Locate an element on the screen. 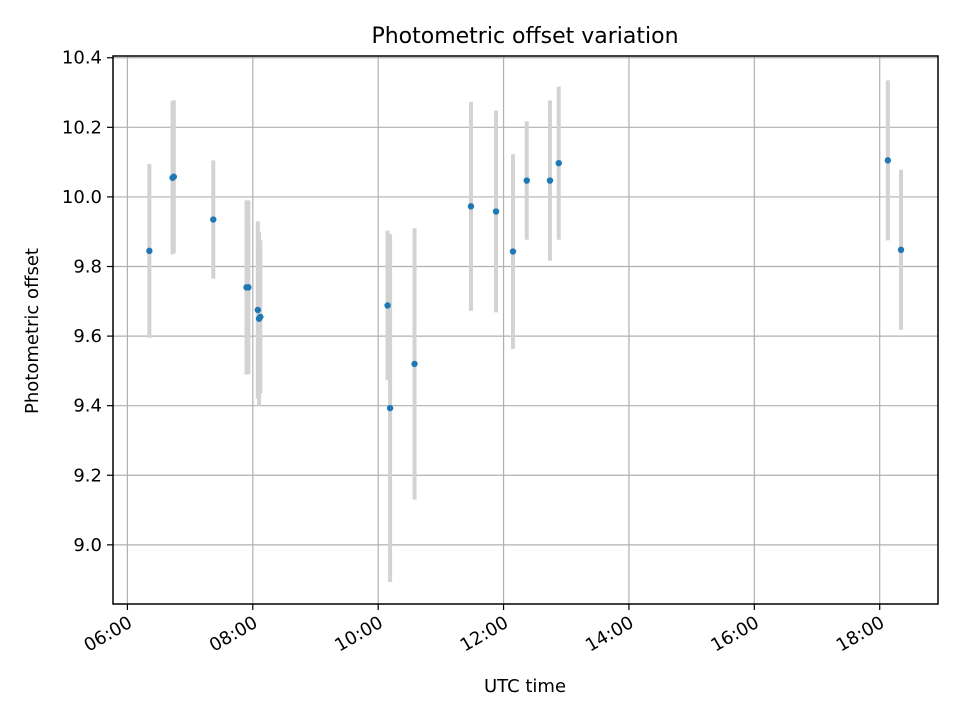 The width and height of the screenshot is (960, 720). y-tick-label: 9.4 is located at coordinates (87, 406).